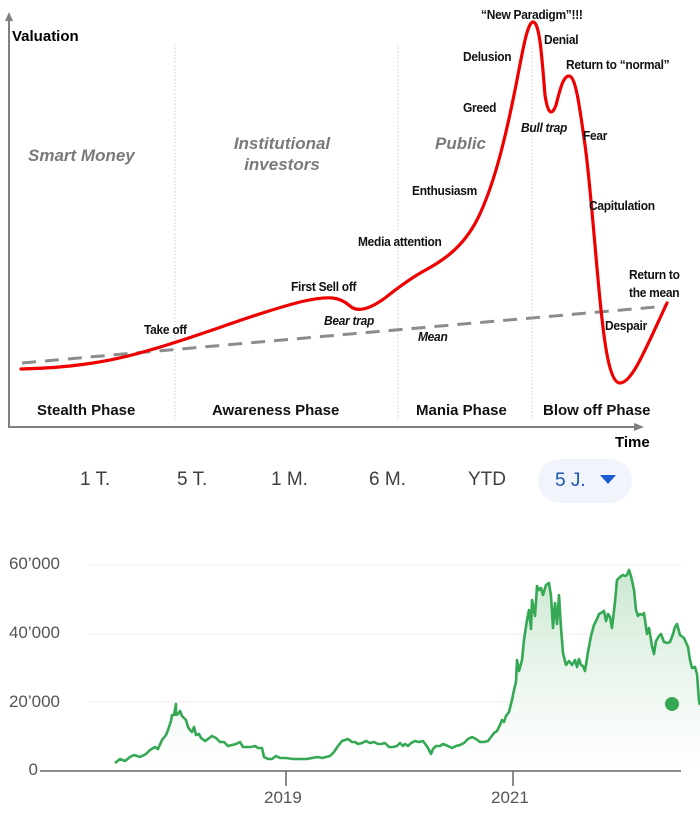 The height and width of the screenshot is (813, 700). I want to click on annotation-media-attention: Media attention, so click(400, 241).